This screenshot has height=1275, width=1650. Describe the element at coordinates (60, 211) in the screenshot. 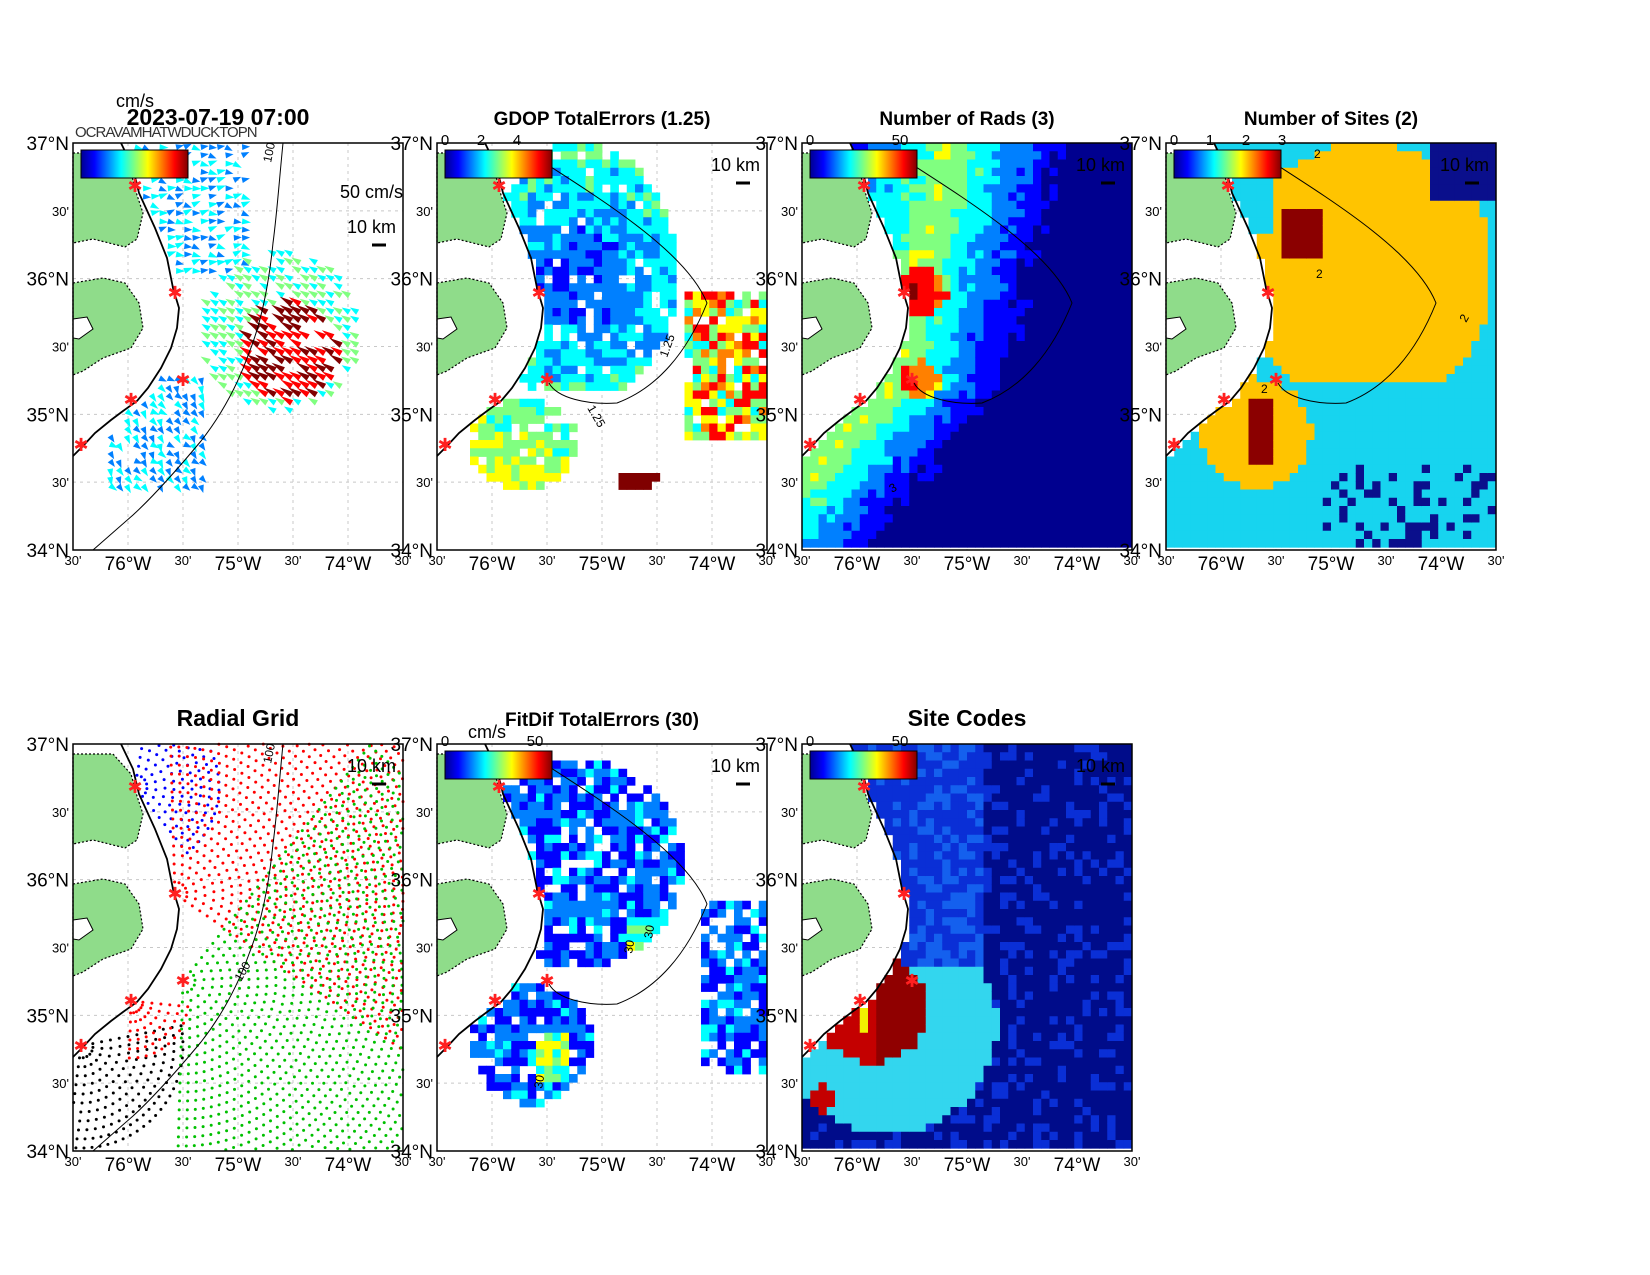

I see `latitude-tick-label: 30'` at that location.